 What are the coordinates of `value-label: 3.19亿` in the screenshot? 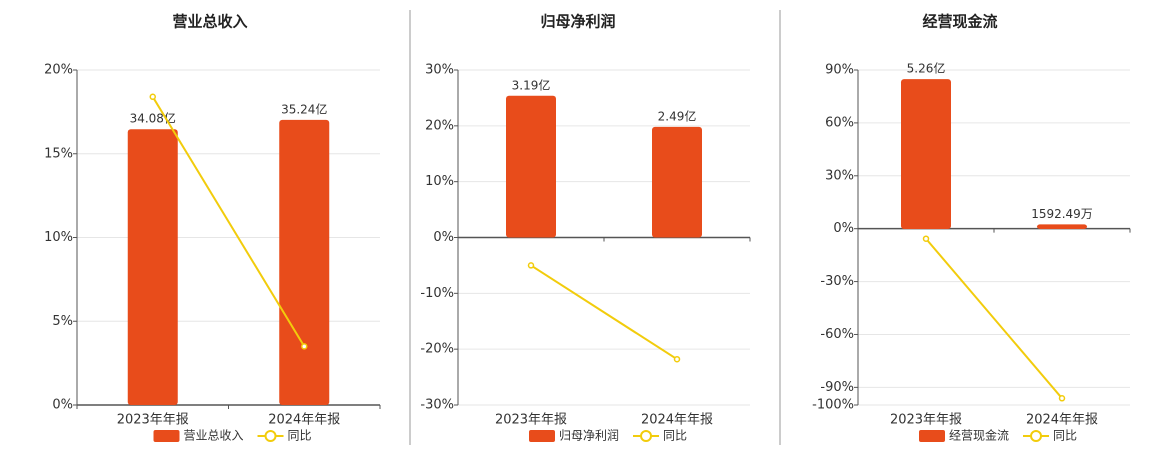 It's located at (531, 84).